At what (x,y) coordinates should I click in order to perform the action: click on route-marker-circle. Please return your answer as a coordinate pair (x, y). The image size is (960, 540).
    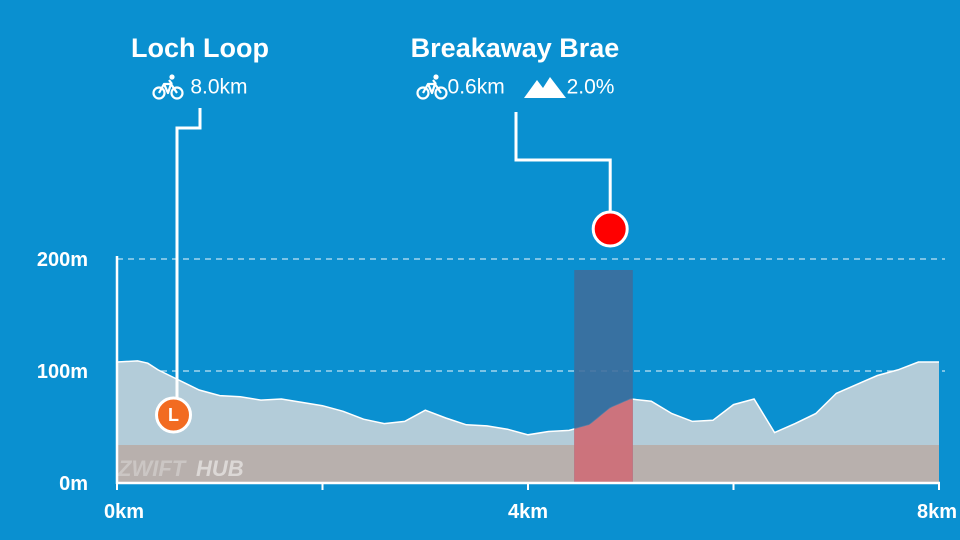
    Looking at the image, I should click on (174, 415).